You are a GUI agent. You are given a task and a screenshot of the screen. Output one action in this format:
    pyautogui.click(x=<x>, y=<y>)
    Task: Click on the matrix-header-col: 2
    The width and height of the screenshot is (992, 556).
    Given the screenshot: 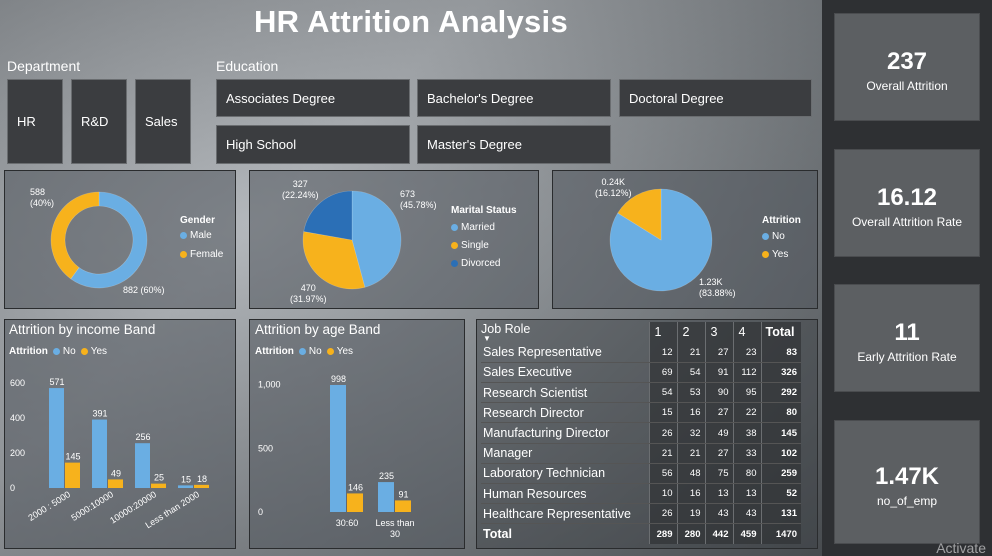 What is the action you would take?
    pyautogui.click(x=690, y=332)
    